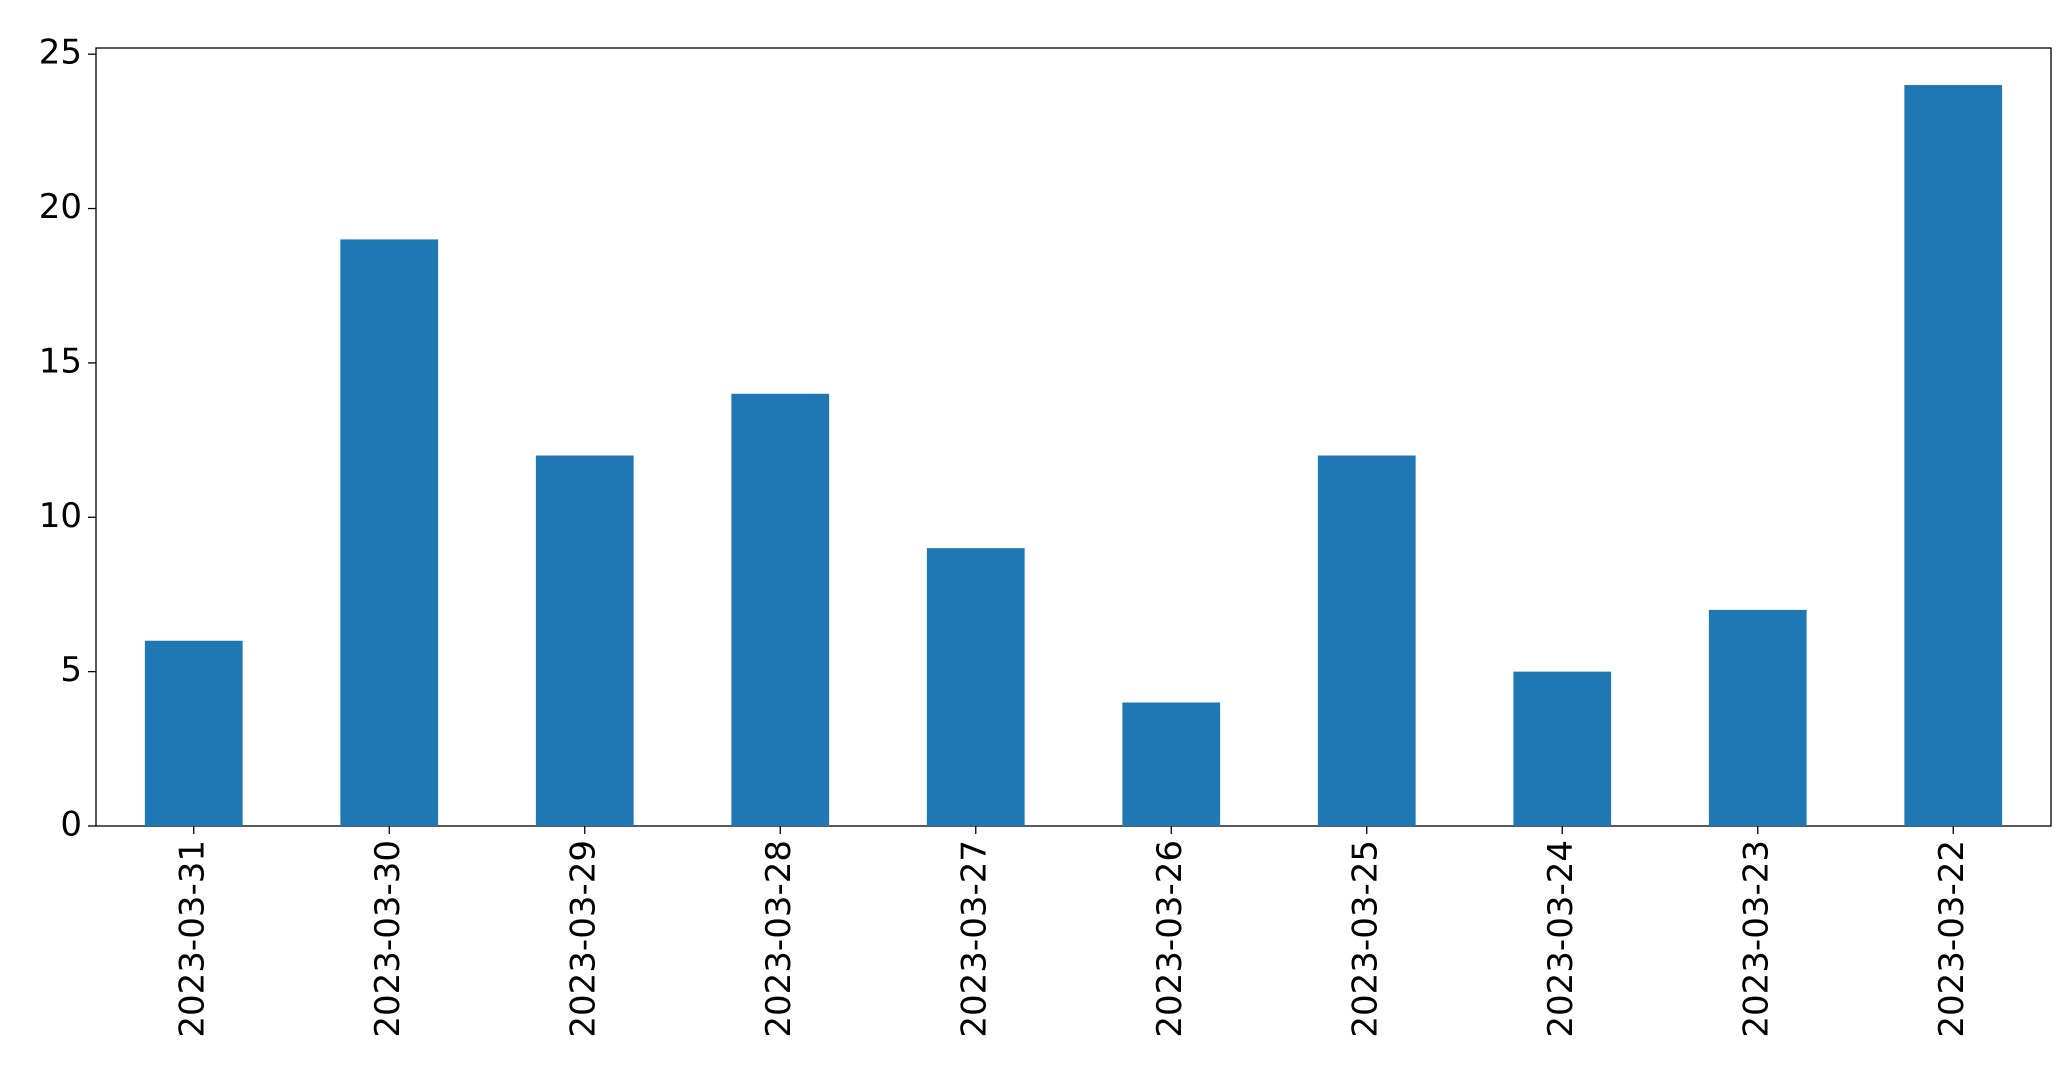 Image resolution: width=2071 pixels, height=1069 pixels. I want to click on x-tick-label: 2023-03-31, so click(192, 939).